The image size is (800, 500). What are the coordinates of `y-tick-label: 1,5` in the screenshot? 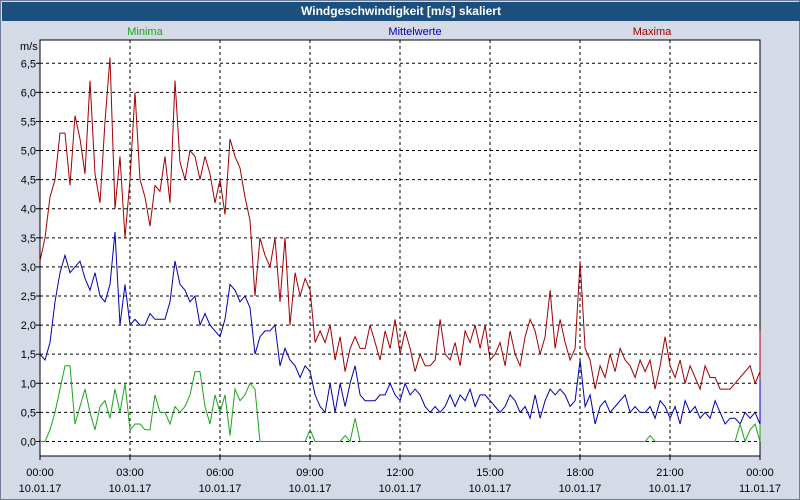 It's located at (28, 355).